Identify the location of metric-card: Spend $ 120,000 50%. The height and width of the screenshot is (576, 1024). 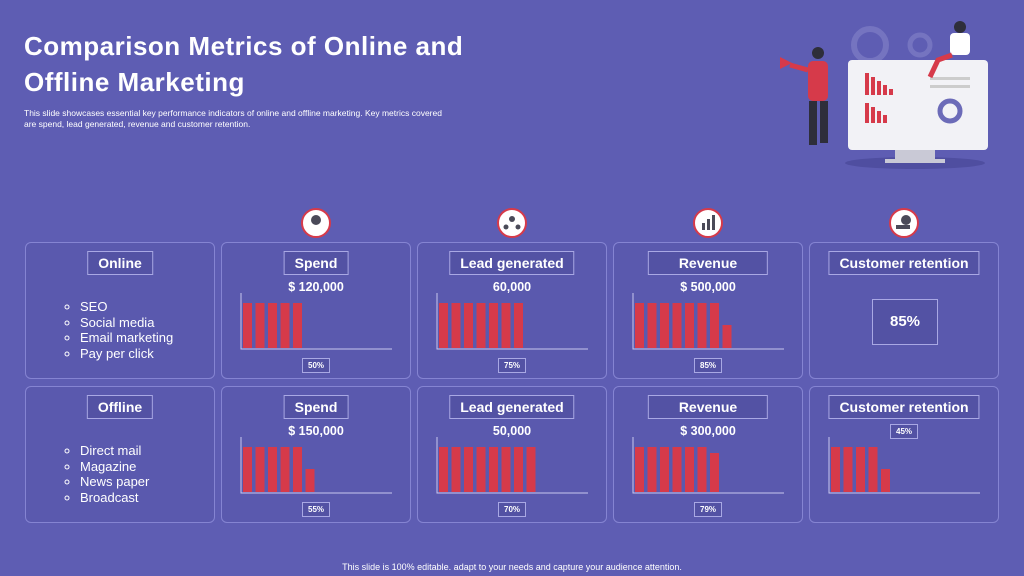
(316, 310).